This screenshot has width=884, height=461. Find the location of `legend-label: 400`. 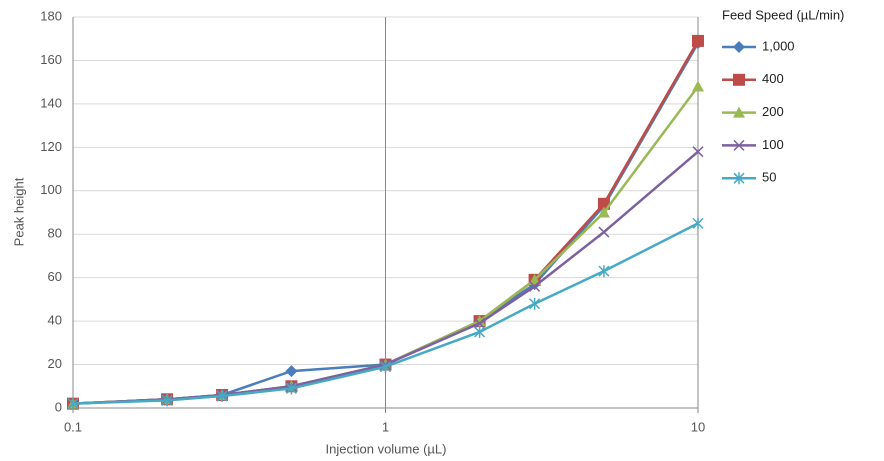

legend-label: 400 is located at coordinates (773, 78).